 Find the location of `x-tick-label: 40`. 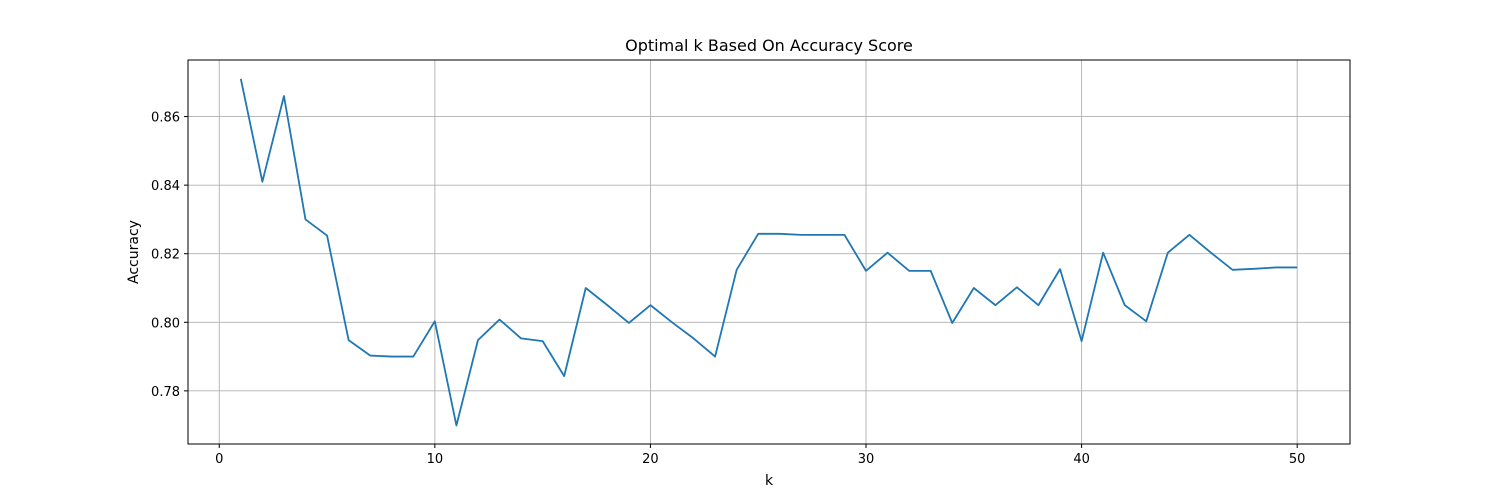

x-tick-label: 40 is located at coordinates (1081, 459).